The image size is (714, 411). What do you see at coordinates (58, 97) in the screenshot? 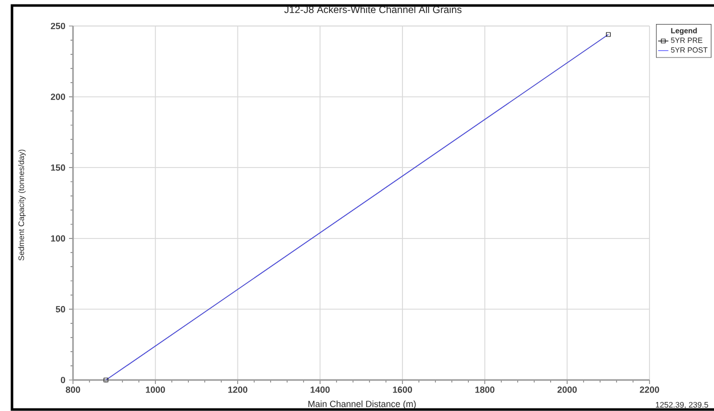
I see `y-tick-label: 200` at bounding box center [58, 97].